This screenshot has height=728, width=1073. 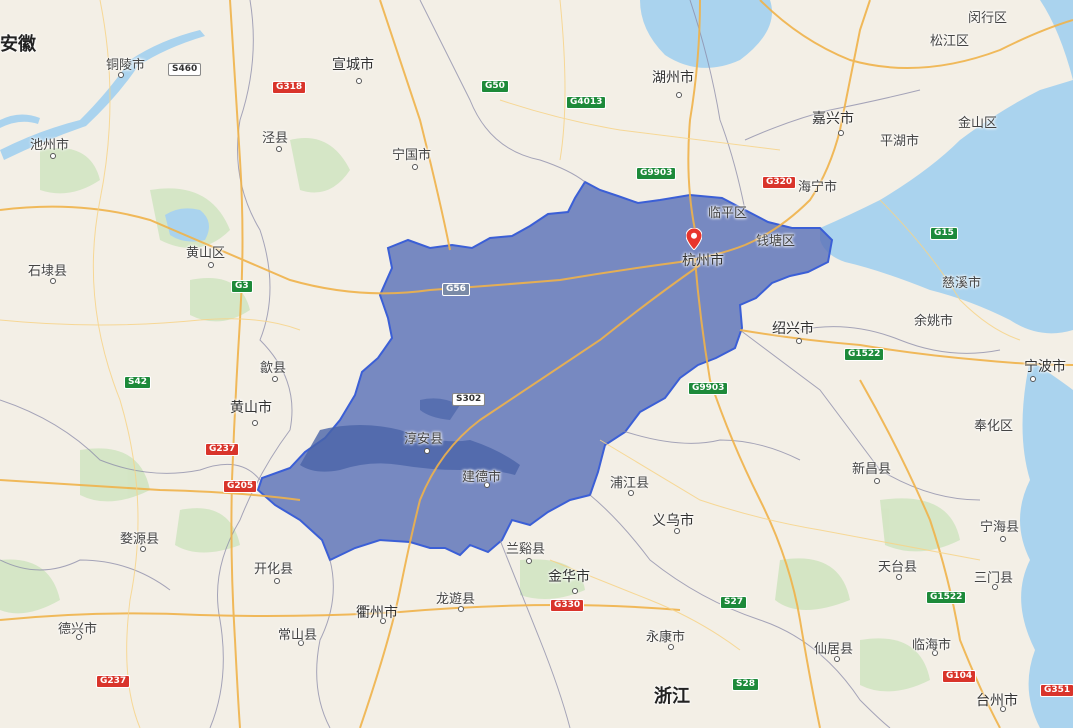 I want to click on road-shield-g9903-south: G9903, so click(x=708, y=388).